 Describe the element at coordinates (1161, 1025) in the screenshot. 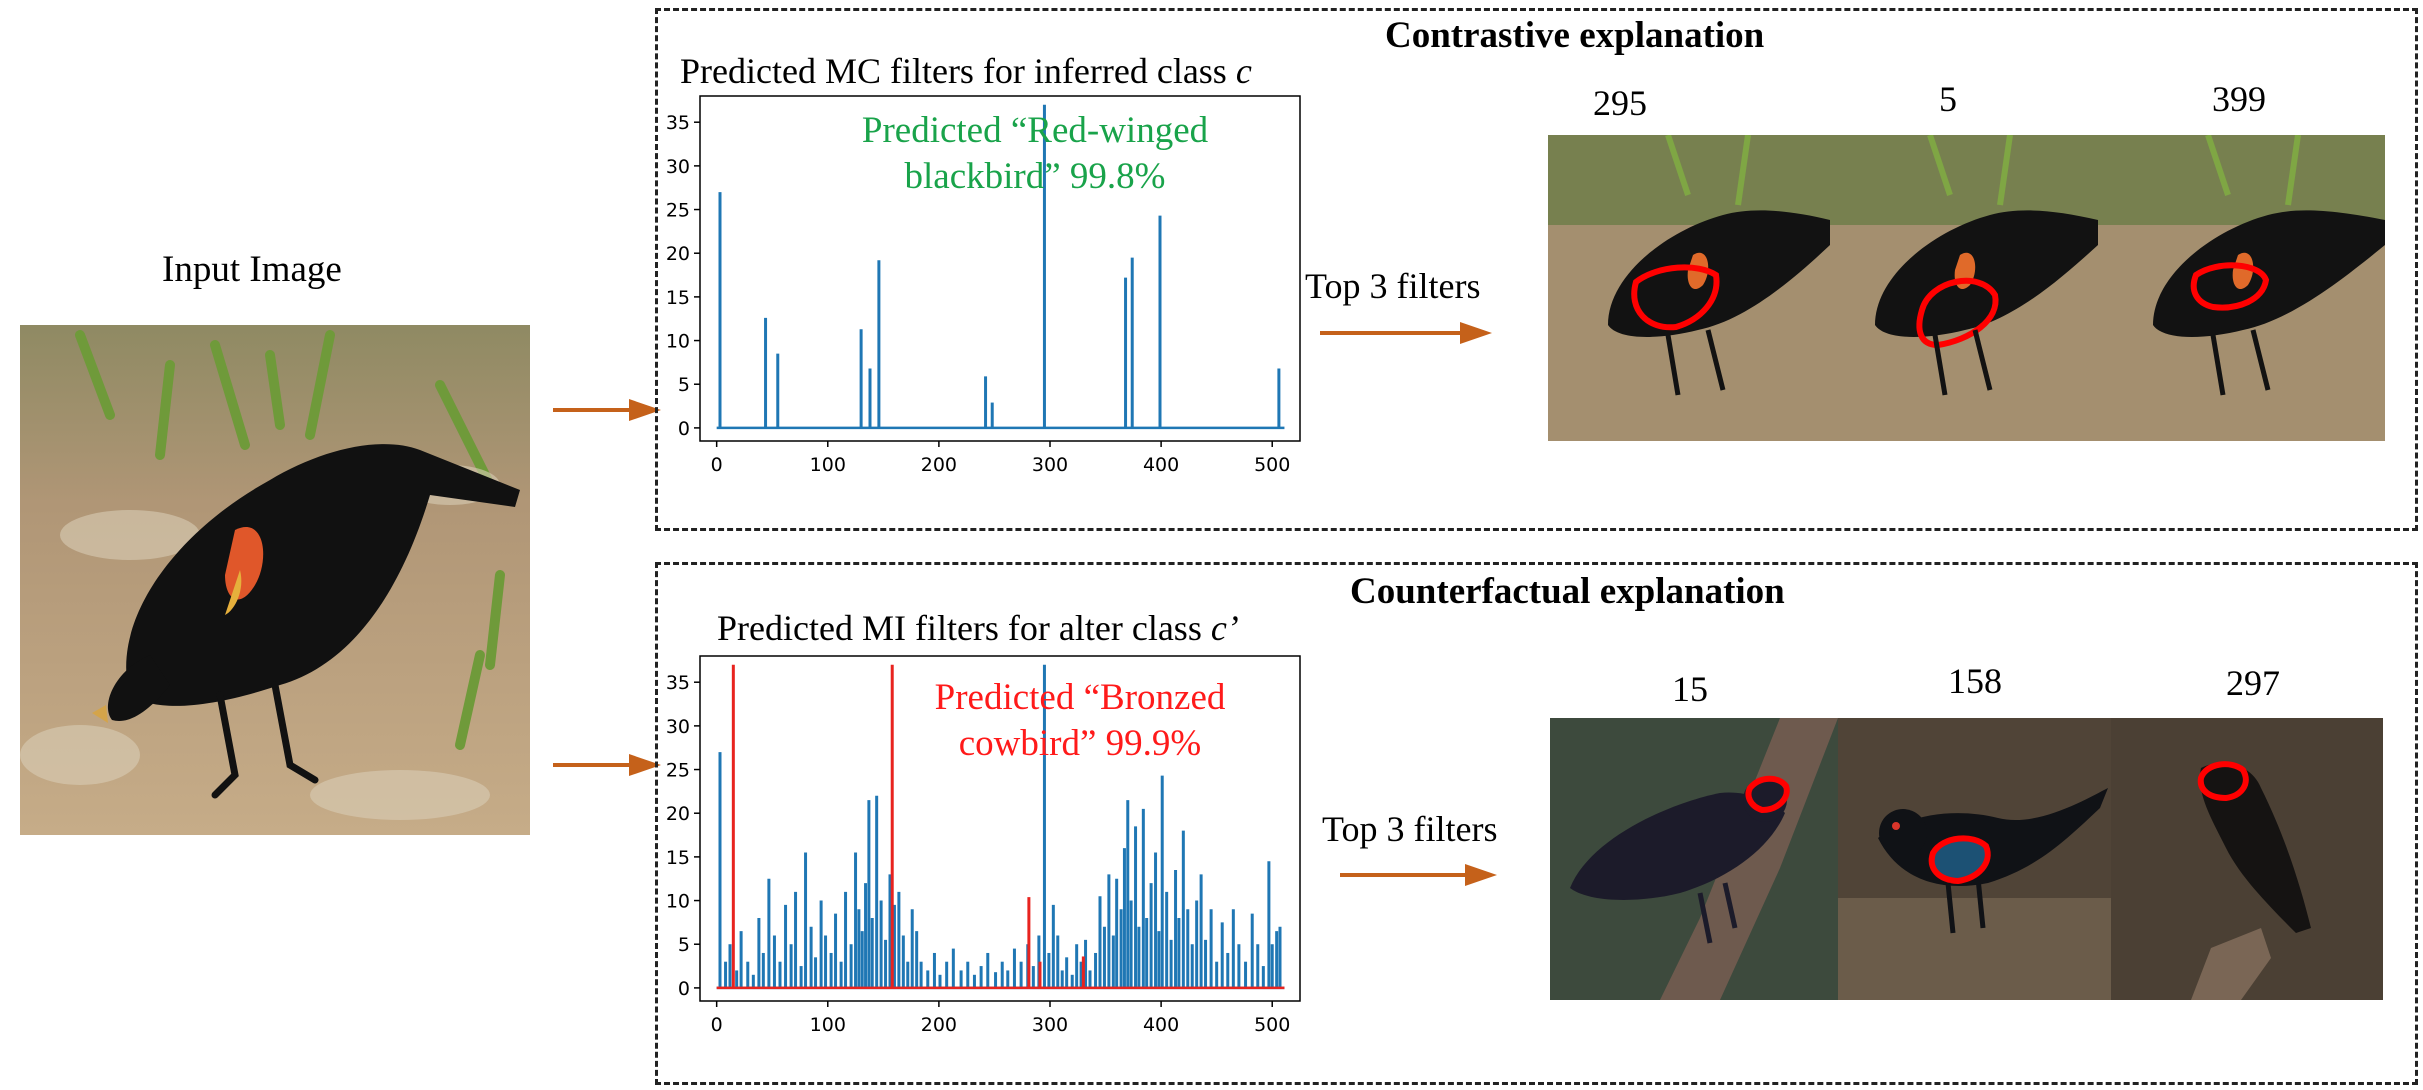

I see `mi-xtick-label: 400` at that location.